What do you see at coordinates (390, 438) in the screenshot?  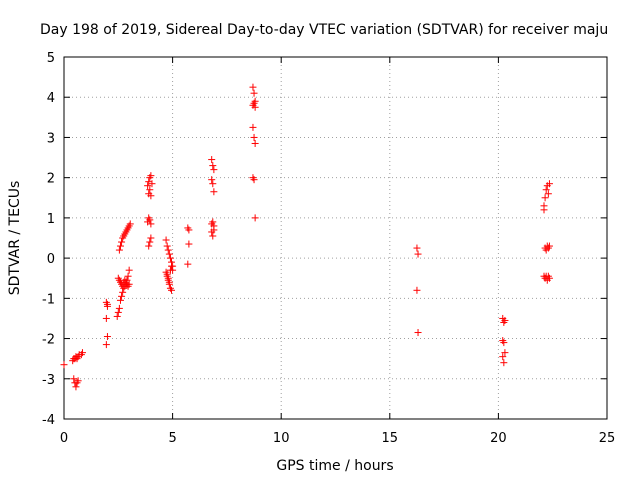 I see `x-tick-label: 15` at bounding box center [390, 438].